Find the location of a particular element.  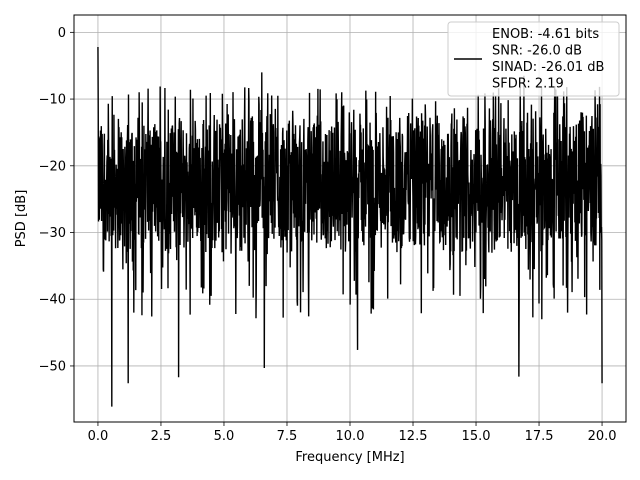

x-tick-label: 5.0 is located at coordinates (224, 436).